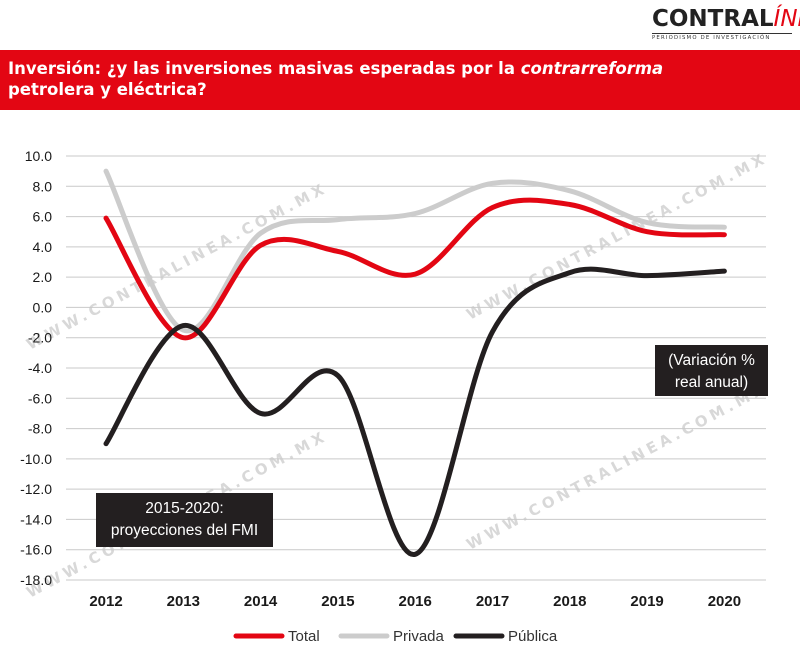 This screenshot has height=660, width=800. What do you see at coordinates (391, 636) in the screenshot?
I see `legend-item-privada: Privada` at bounding box center [391, 636].